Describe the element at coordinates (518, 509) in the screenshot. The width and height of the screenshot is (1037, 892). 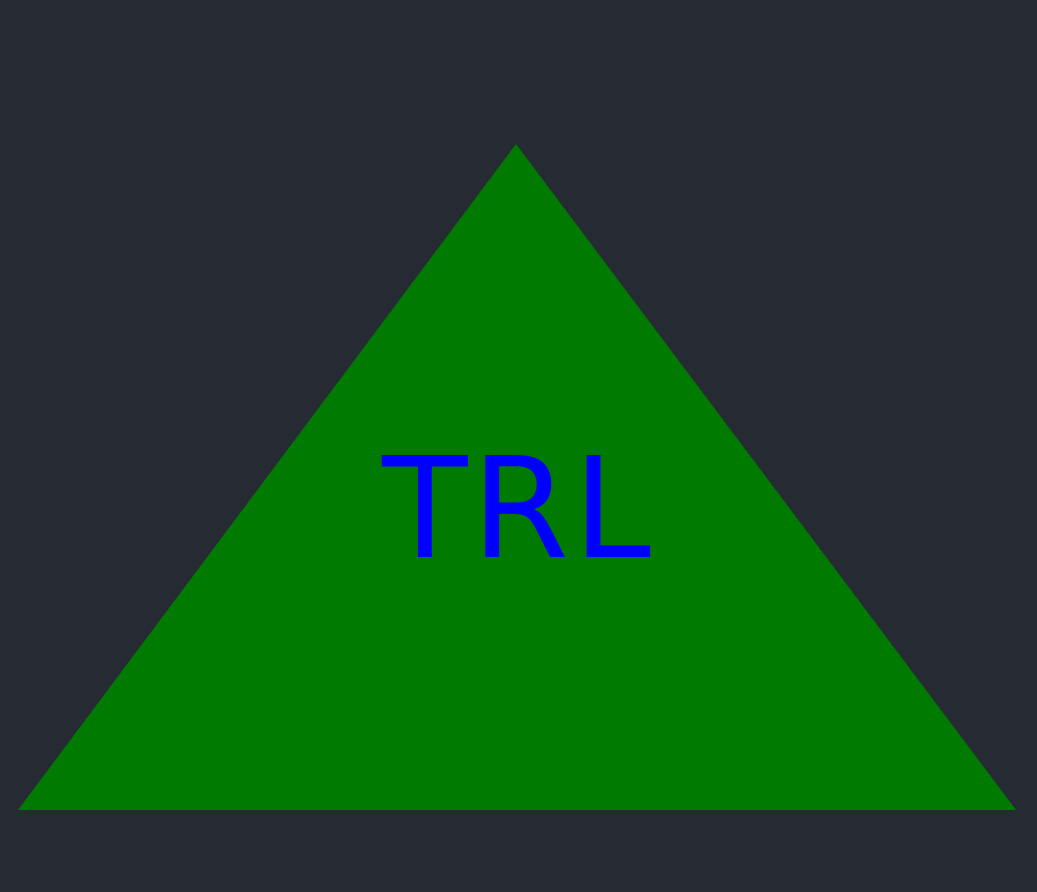
I see `triangle-label: TRL` at that location.